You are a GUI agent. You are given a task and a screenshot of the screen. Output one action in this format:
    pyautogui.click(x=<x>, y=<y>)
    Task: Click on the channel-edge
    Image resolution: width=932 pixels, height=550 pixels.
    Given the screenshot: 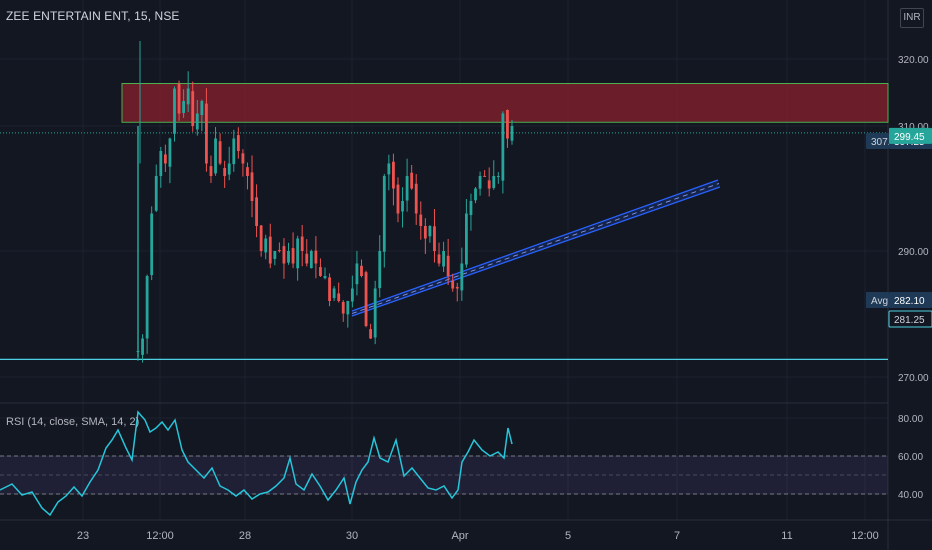 What is the action you would take?
    pyautogui.click(x=536, y=251)
    